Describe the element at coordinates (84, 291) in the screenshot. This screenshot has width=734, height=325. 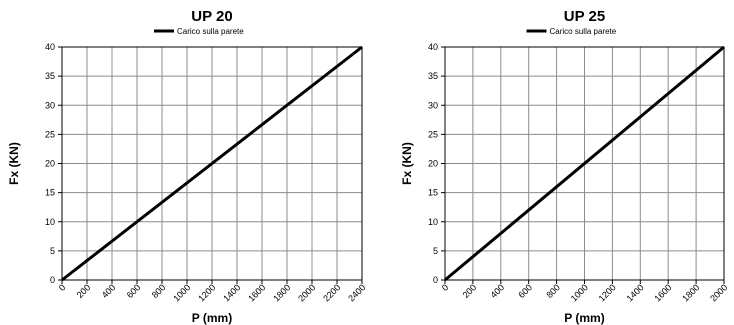
I see `chart1-x-tick-label: 200` at that location.